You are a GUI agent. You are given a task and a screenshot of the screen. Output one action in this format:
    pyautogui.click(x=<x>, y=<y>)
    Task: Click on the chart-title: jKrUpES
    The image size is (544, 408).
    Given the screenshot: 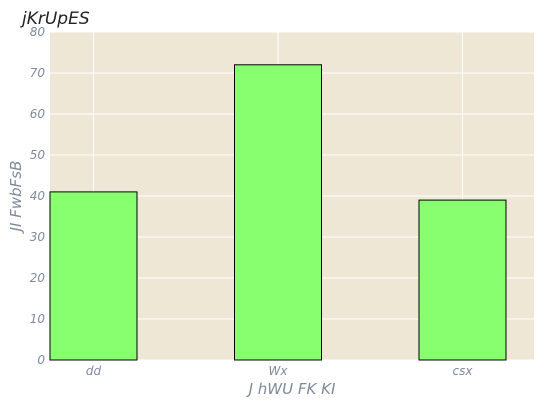 What is the action you would take?
    pyautogui.click(x=55, y=19)
    